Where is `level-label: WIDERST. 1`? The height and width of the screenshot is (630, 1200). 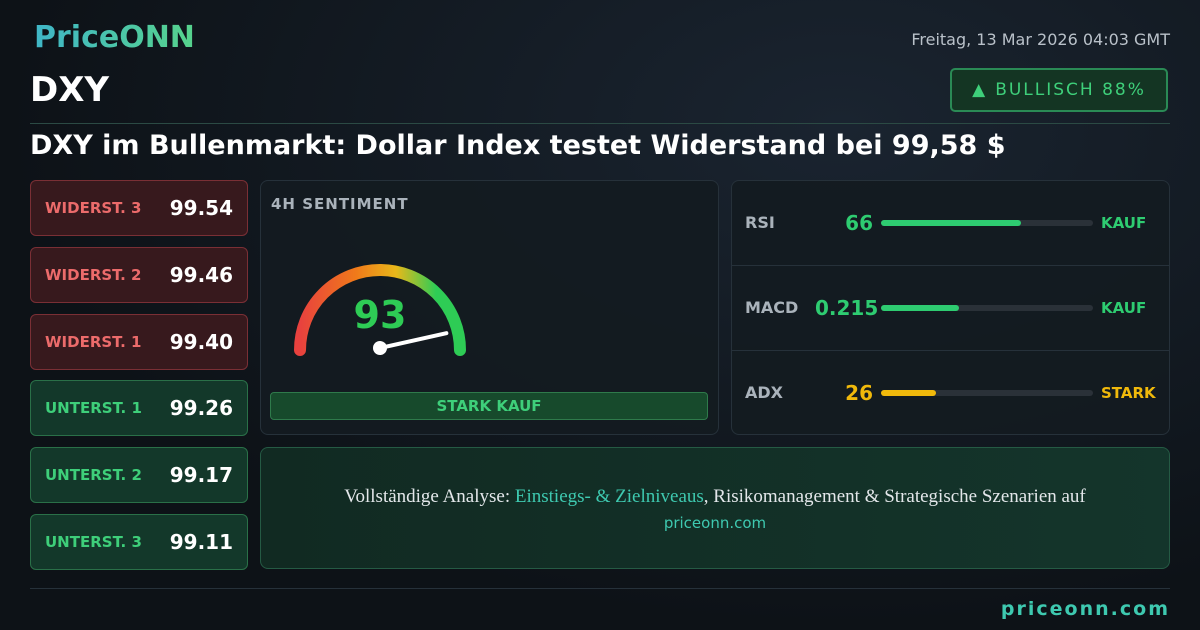 level-label: WIDERST. 1 is located at coordinates (93, 341).